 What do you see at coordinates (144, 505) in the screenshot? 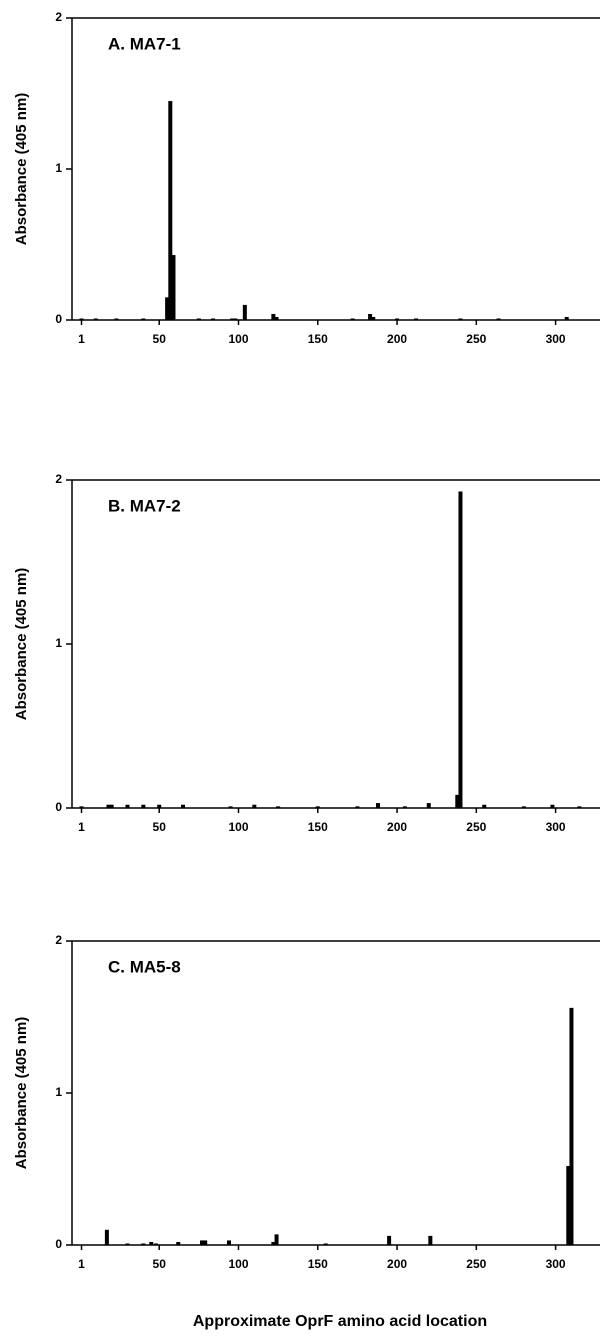
I see `panel-title: B. MA7-2` at bounding box center [144, 505].